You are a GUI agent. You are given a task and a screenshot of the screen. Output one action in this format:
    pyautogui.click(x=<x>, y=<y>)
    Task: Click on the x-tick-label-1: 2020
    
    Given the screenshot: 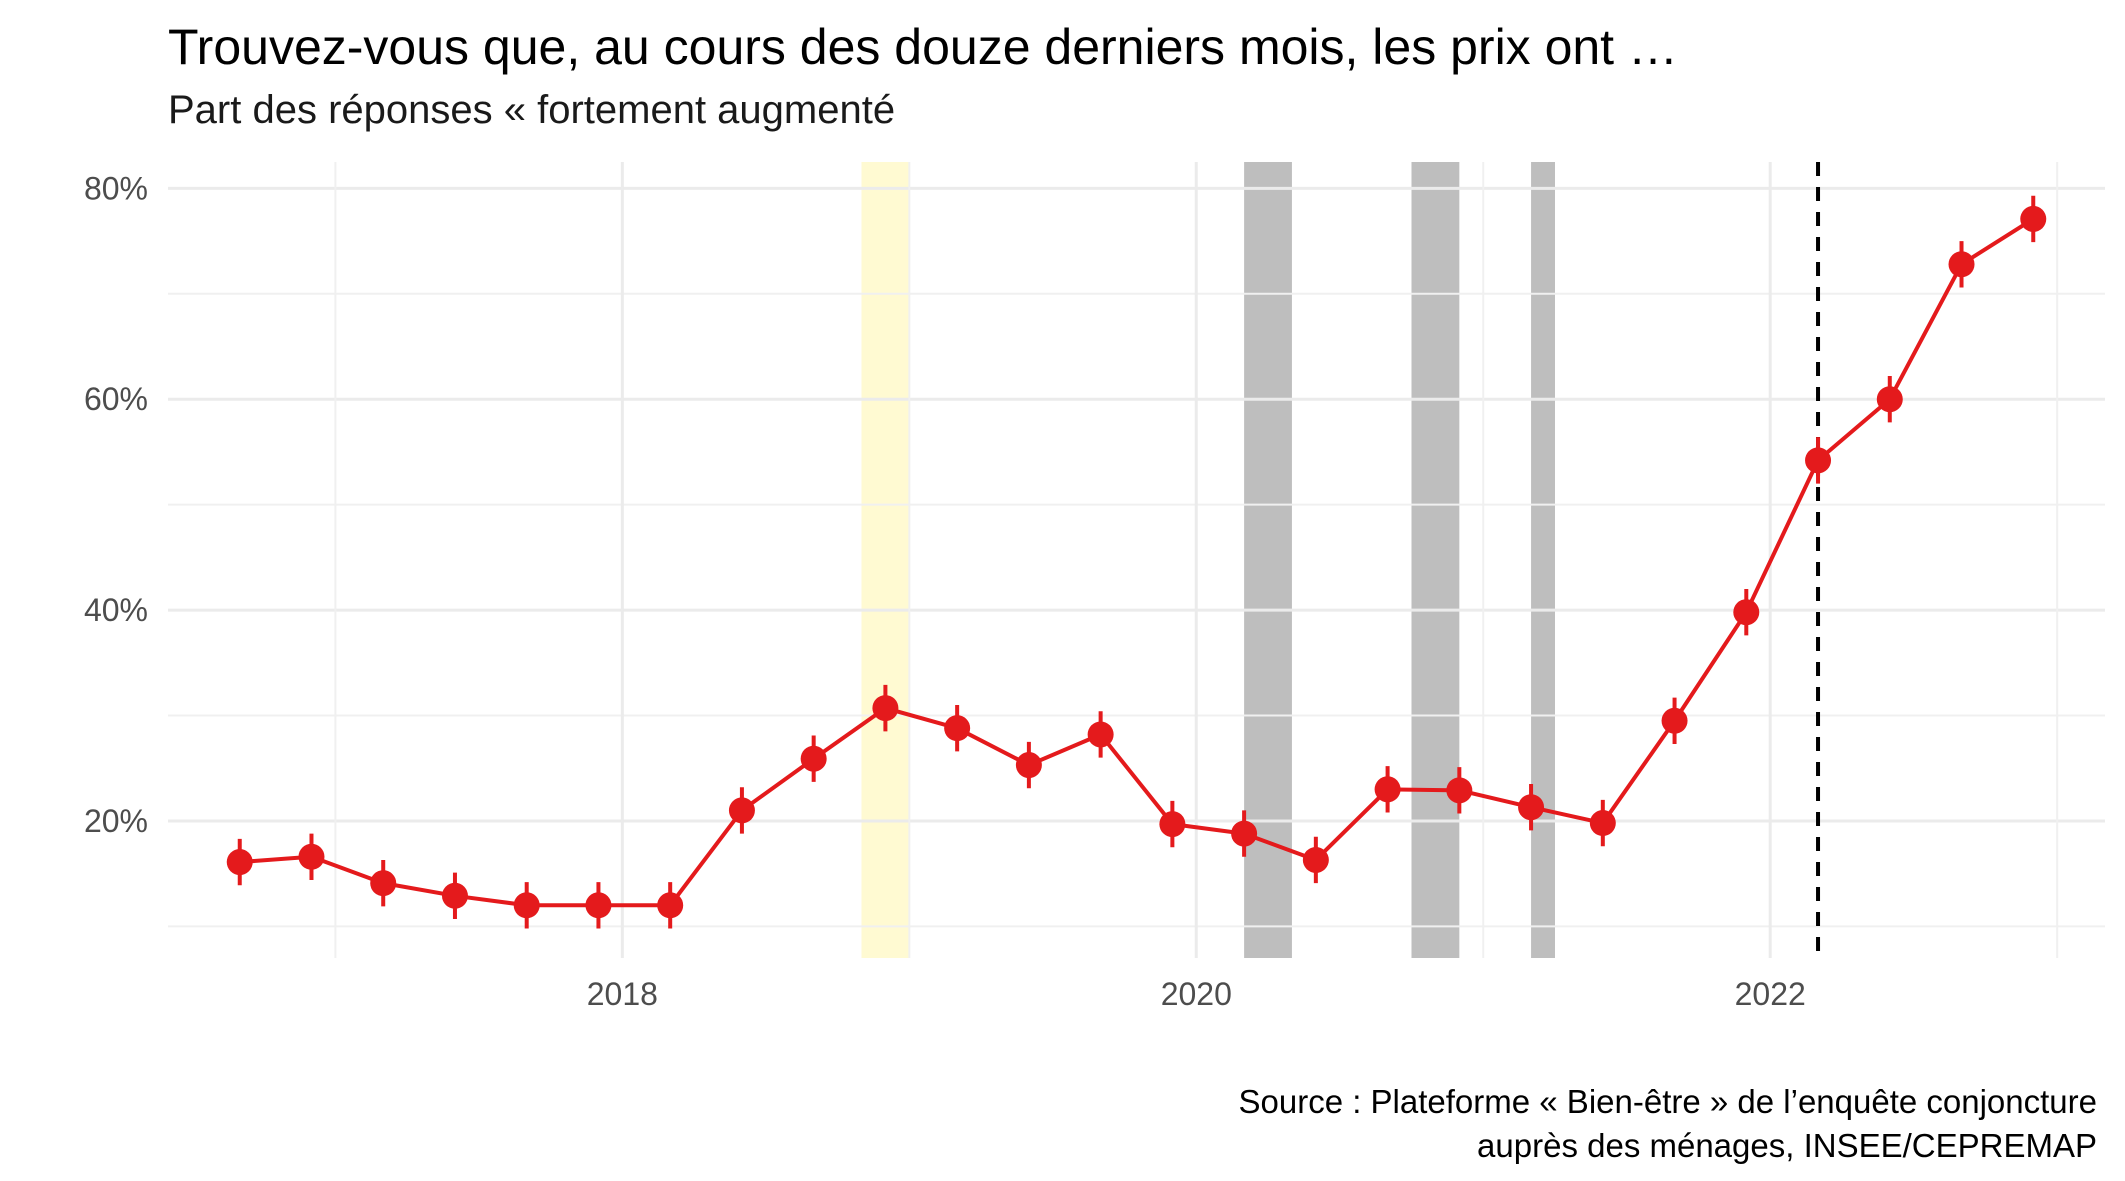 What is the action you would take?
    pyautogui.click(x=1196, y=994)
    